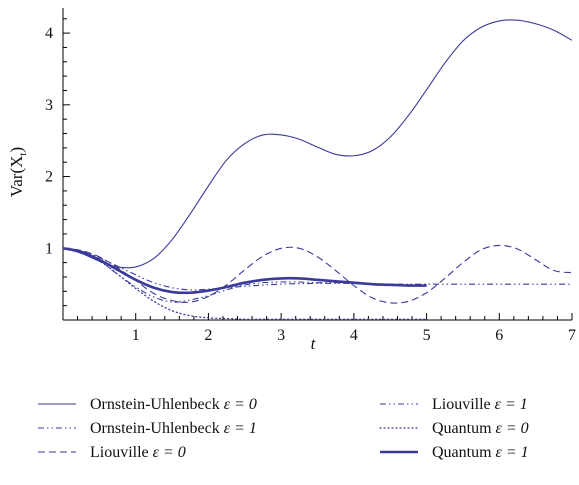 The image size is (579, 485). What do you see at coordinates (499, 335) in the screenshot?
I see `x-tick-label: 6` at bounding box center [499, 335].